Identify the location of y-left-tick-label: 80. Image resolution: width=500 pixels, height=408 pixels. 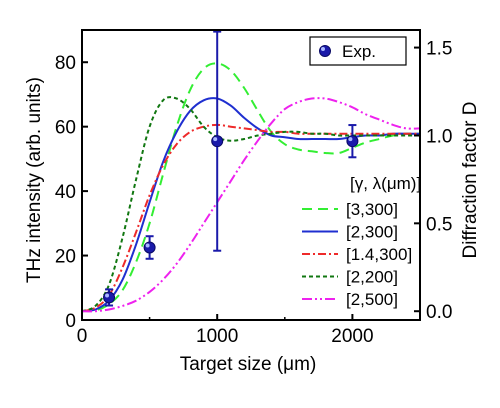
(65, 63).